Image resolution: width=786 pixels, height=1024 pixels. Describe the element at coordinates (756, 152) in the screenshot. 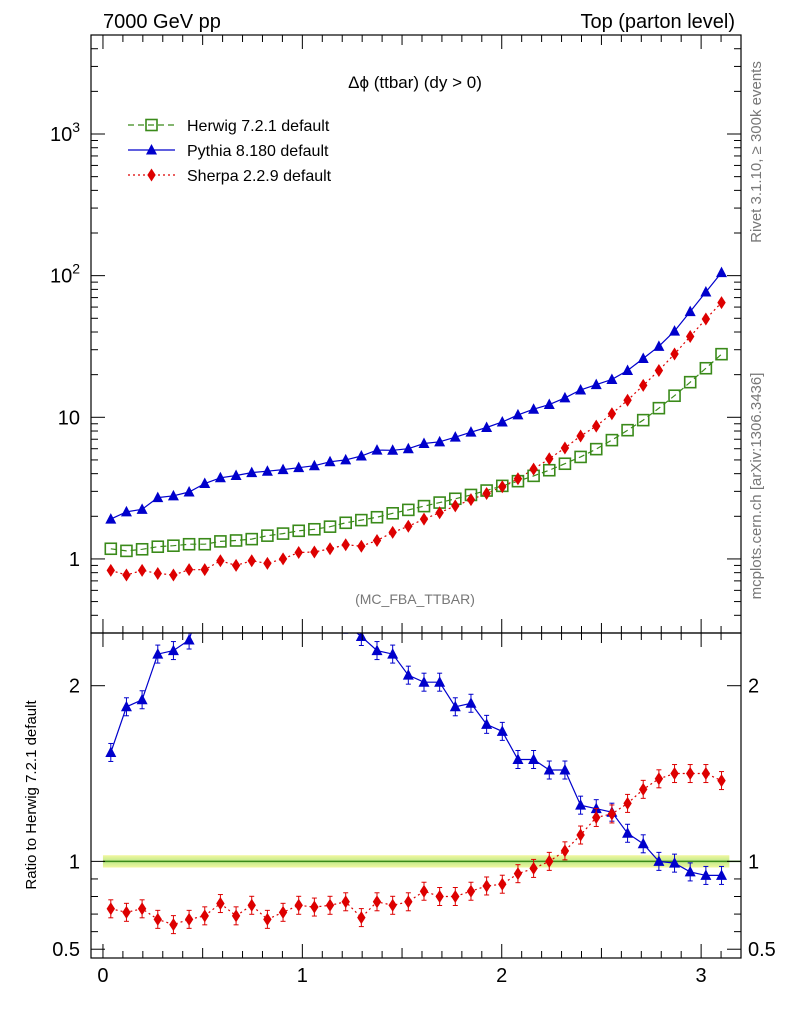

I see `rivet-label: Rivet 3.1.10, ≥ 300k events` at that location.